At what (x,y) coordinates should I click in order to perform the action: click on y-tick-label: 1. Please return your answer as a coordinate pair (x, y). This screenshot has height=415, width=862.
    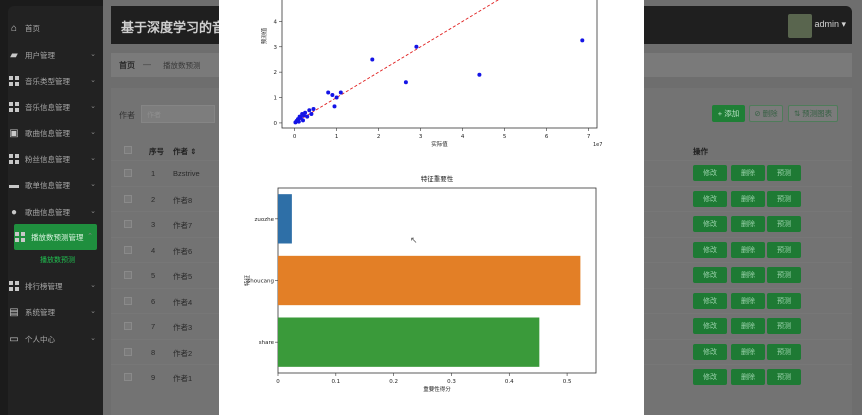
    Looking at the image, I should click on (276, 99).